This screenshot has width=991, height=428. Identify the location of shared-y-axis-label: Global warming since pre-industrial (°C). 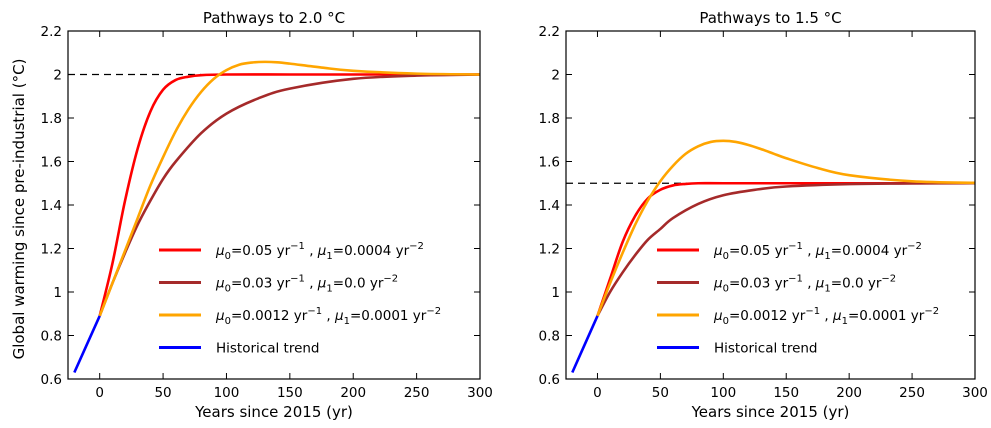
(19, 209).